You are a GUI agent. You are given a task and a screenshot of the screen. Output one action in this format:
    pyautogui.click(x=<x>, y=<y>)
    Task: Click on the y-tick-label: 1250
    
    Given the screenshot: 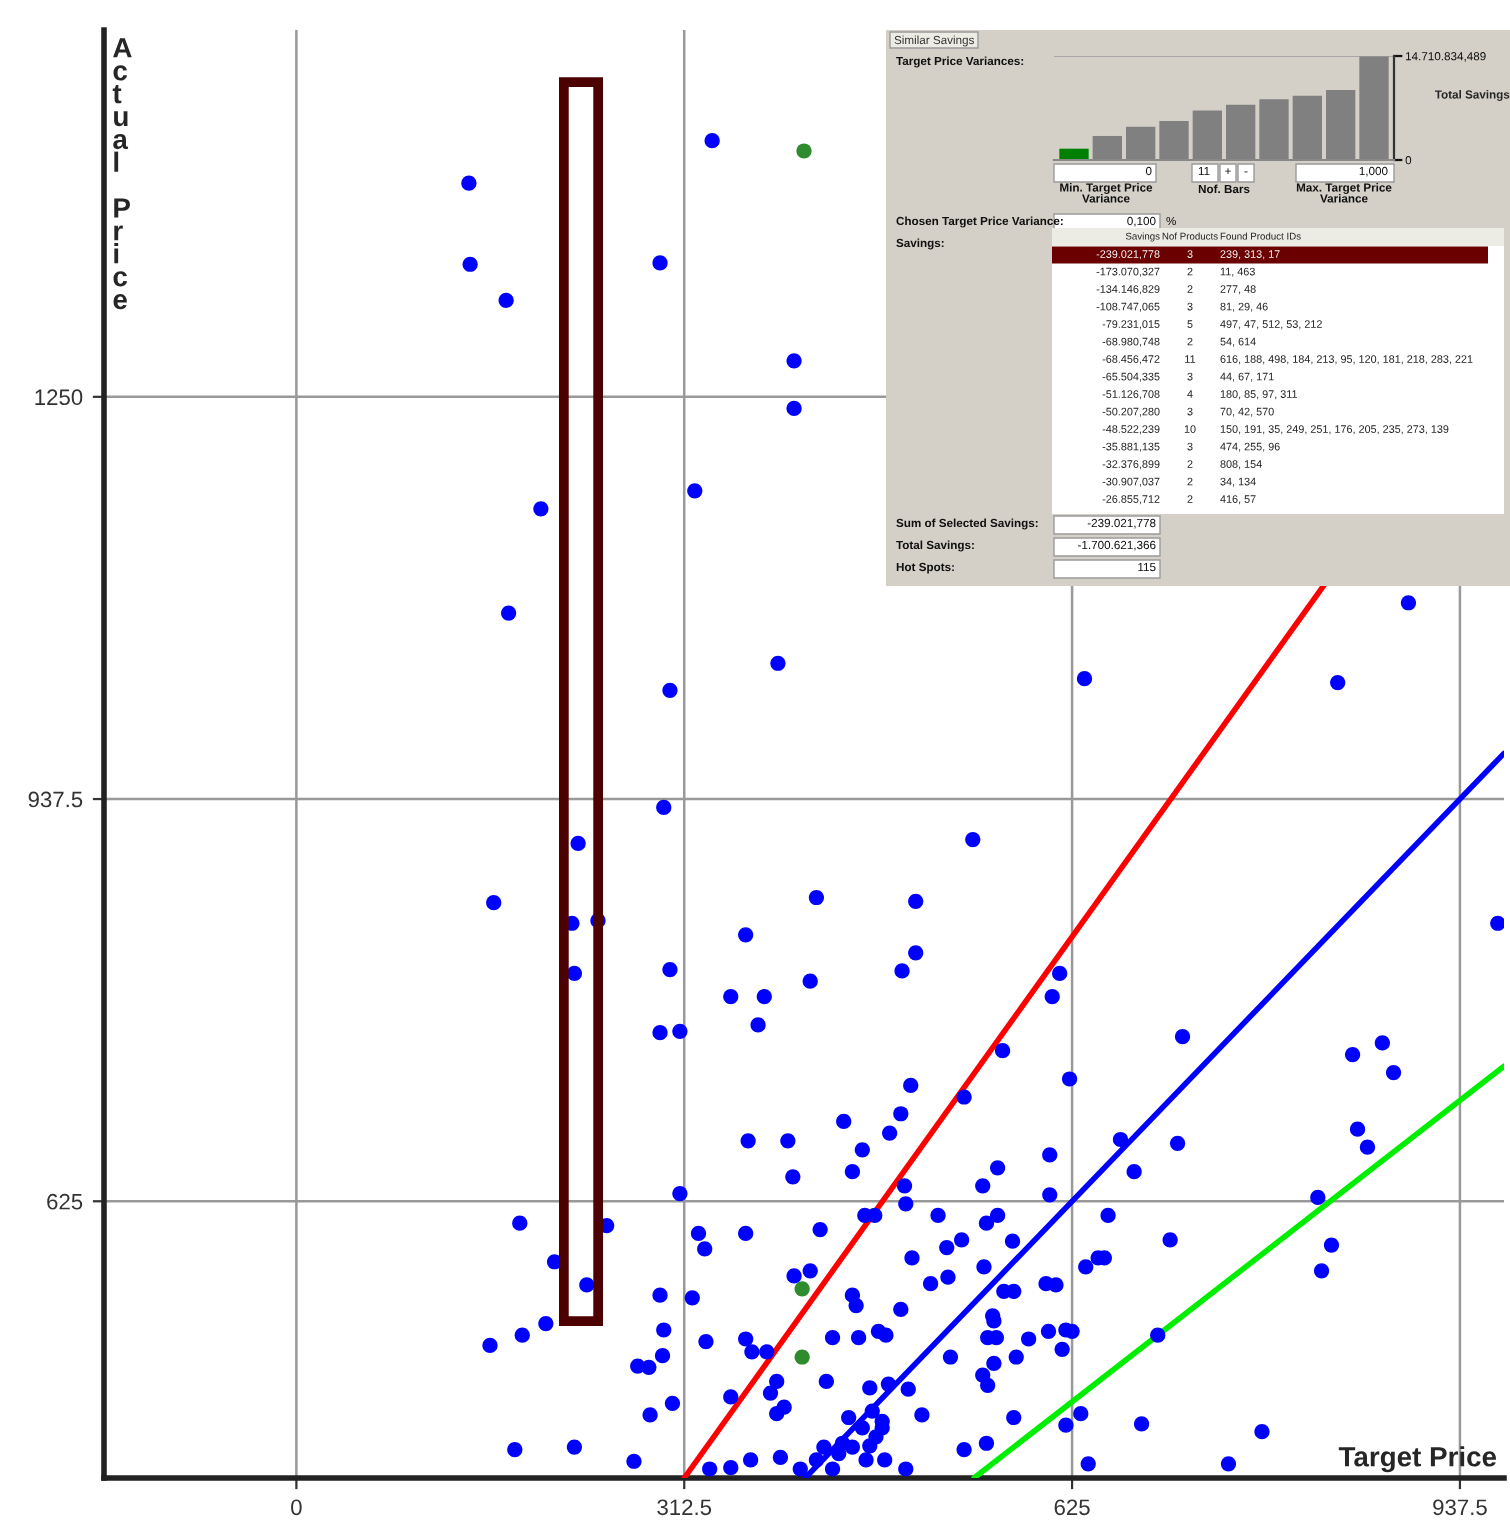 What is the action you would take?
    pyautogui.click(x=59, y=397)
    